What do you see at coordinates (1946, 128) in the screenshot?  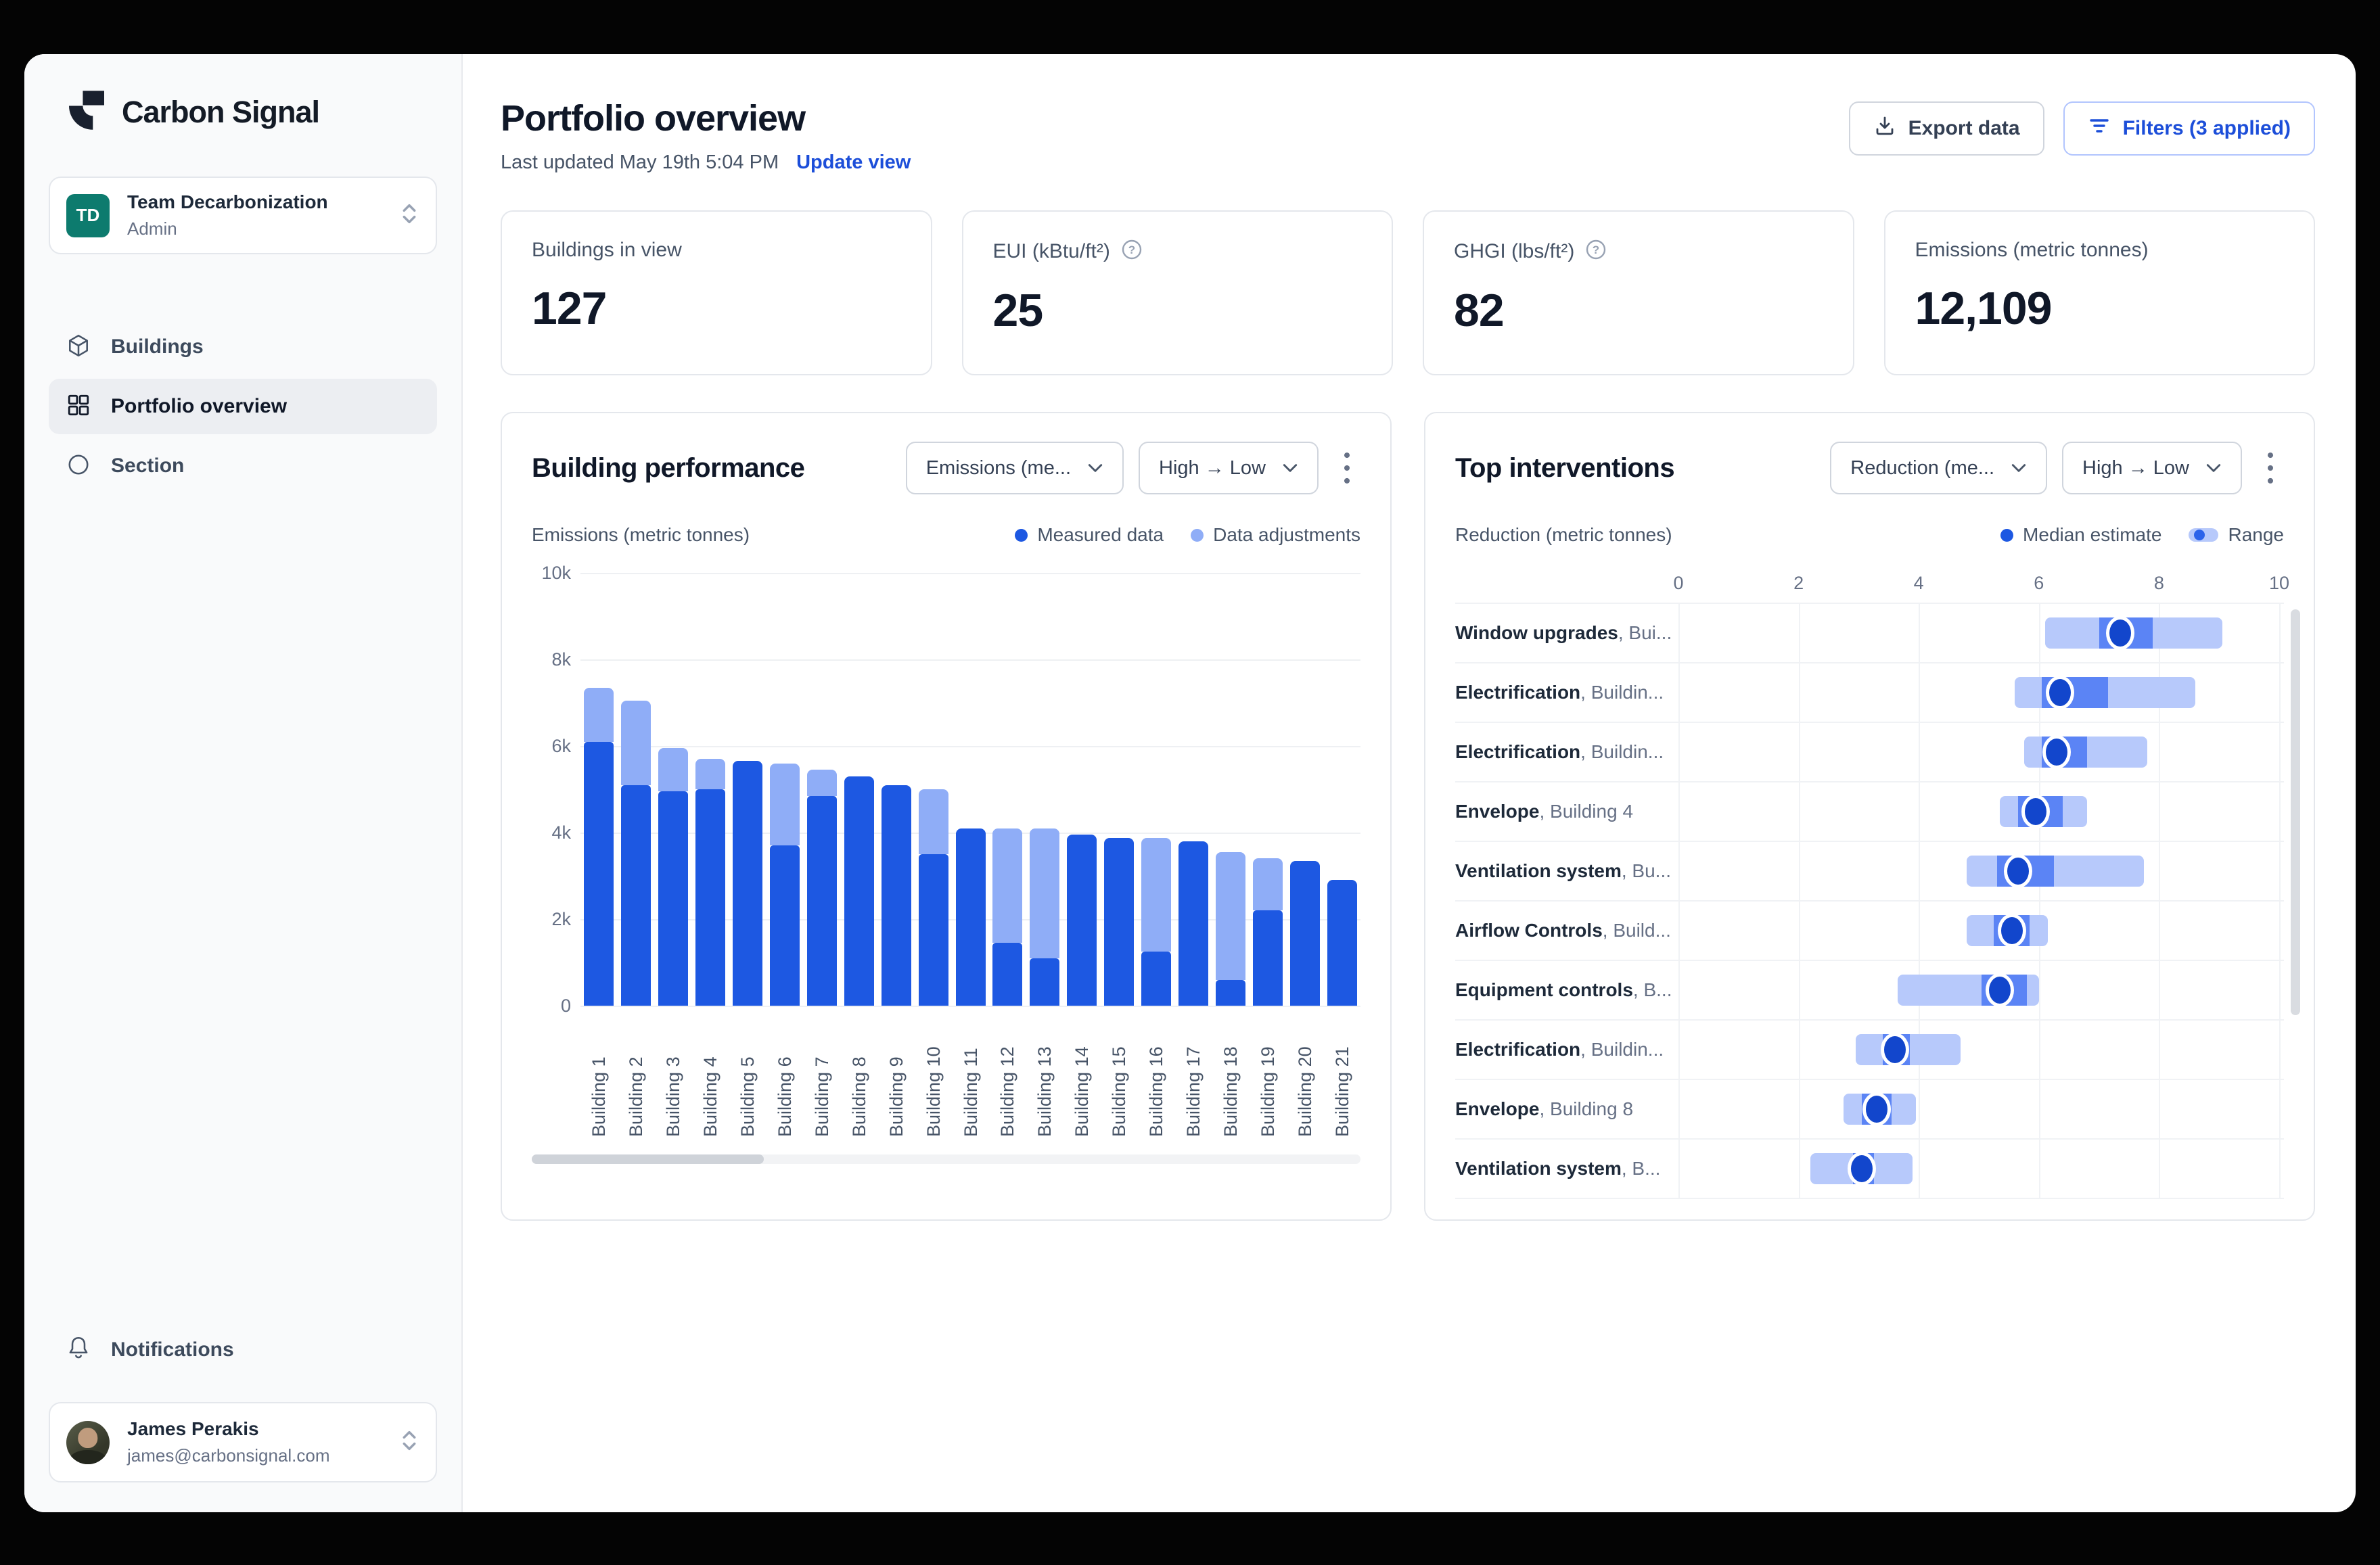 I see `export-data-button: Export data` at bounding box center [1946, 128].